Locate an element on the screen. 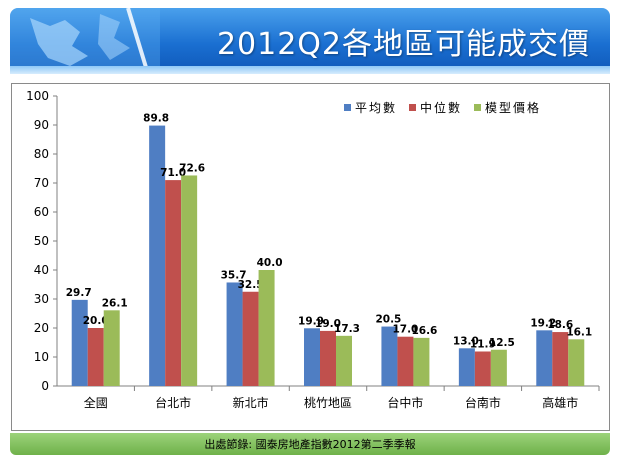  category-label: 新北市 is located at coordinates (251, 402).